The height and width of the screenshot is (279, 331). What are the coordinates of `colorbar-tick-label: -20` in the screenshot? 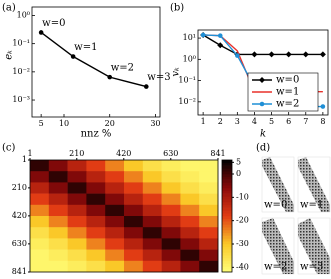 It's located at (242, 220).